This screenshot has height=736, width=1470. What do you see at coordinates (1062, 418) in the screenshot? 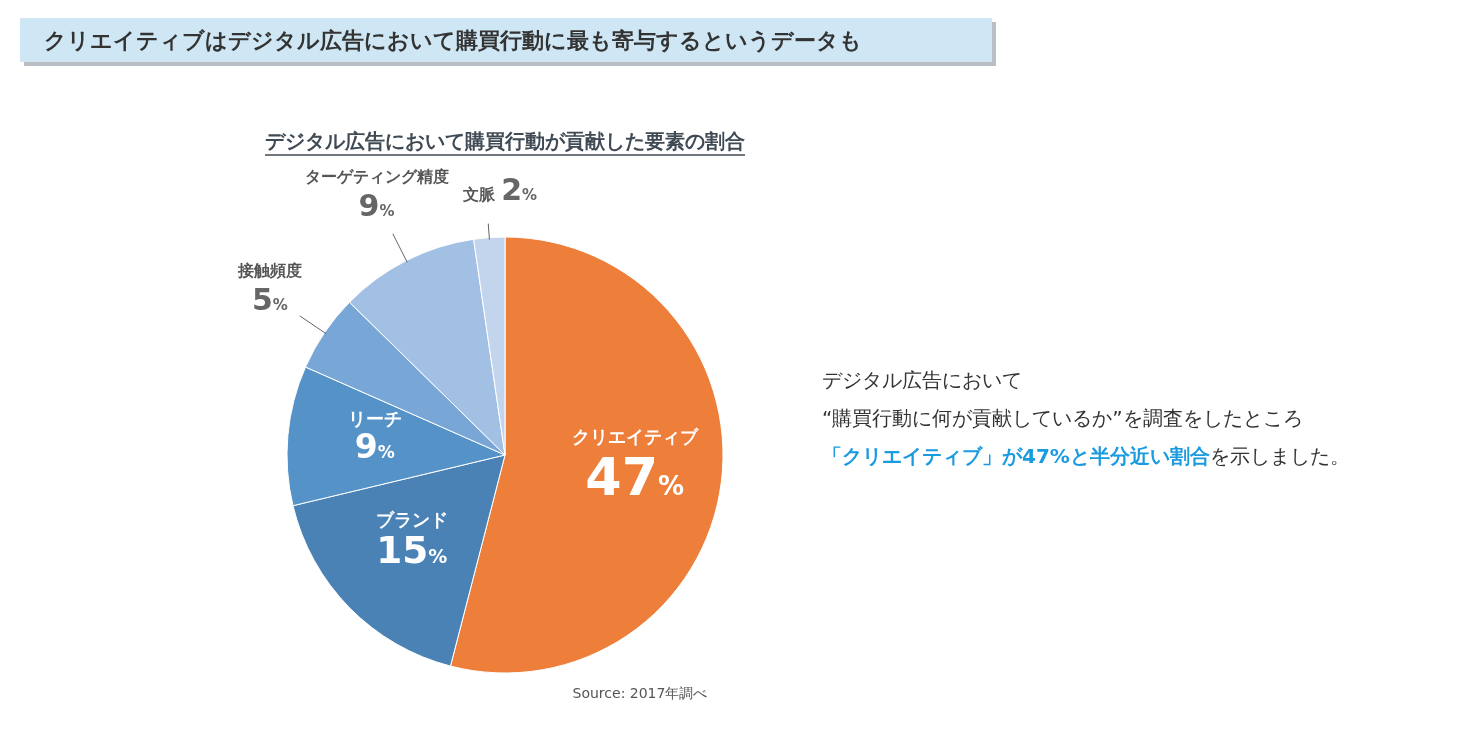
I see `annotation: “購買行動に何が貢献しているか”を調査をしたところ` at bounding box center [1062, 418].